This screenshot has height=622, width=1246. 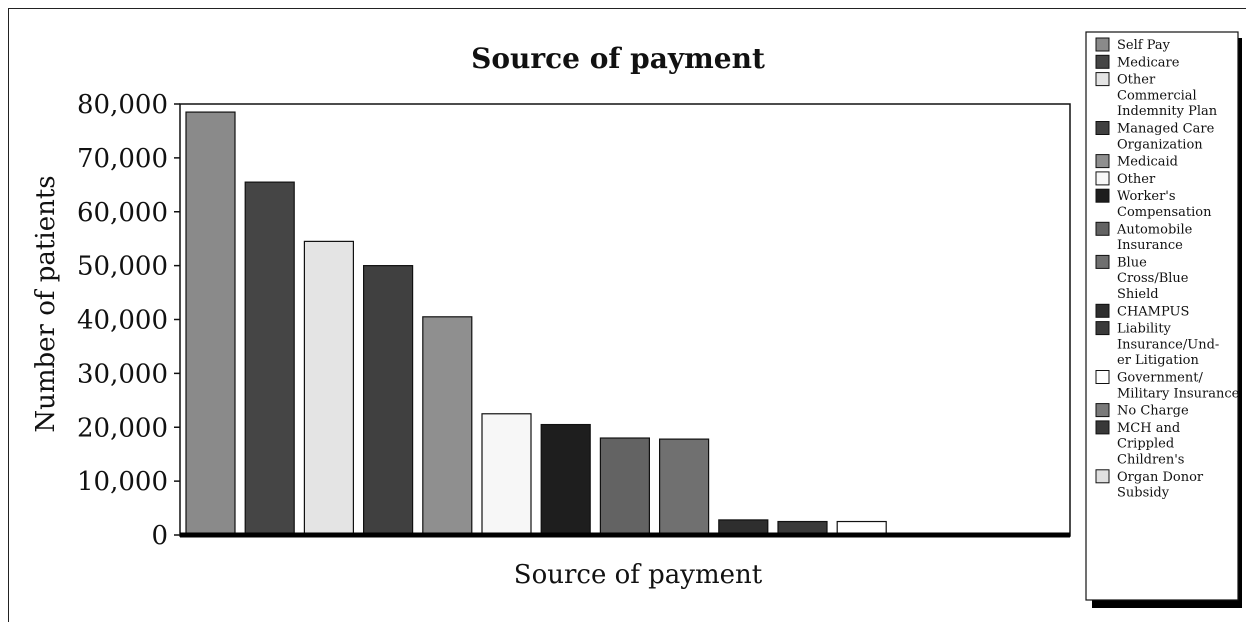 What do you see at coordinates (1154, 229) in the screenshot?
I see `legend-label: Automobile` at bounding box center [1154, 229].